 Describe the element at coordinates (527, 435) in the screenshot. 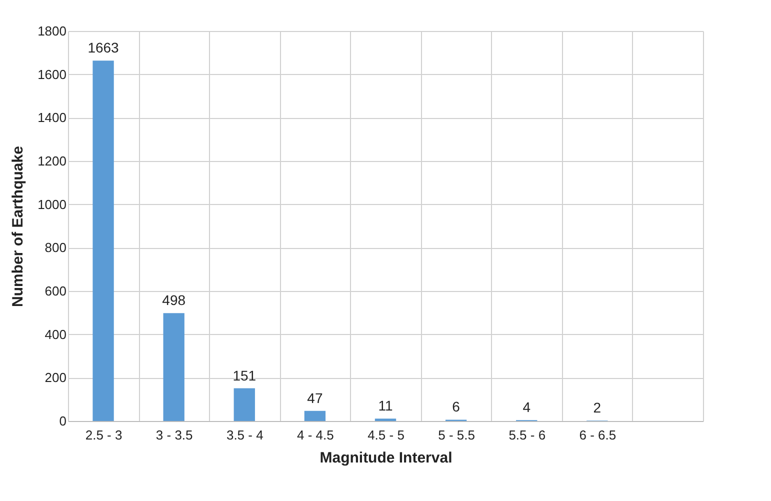

I see `x-tick-label: 5.5 - 6` at that location.